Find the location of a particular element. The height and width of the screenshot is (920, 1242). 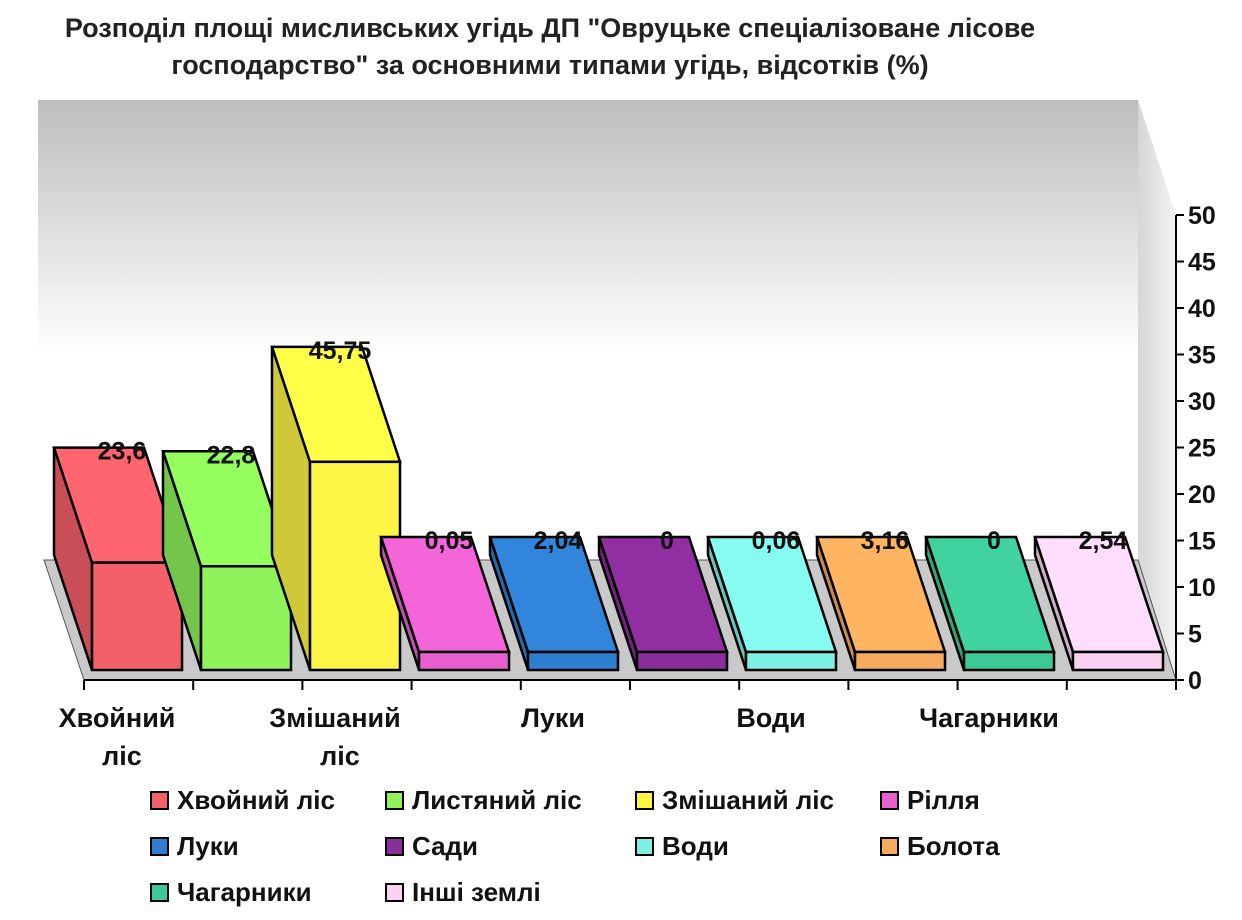

legend-item-4: Луки is located at coordinates (194, 846).